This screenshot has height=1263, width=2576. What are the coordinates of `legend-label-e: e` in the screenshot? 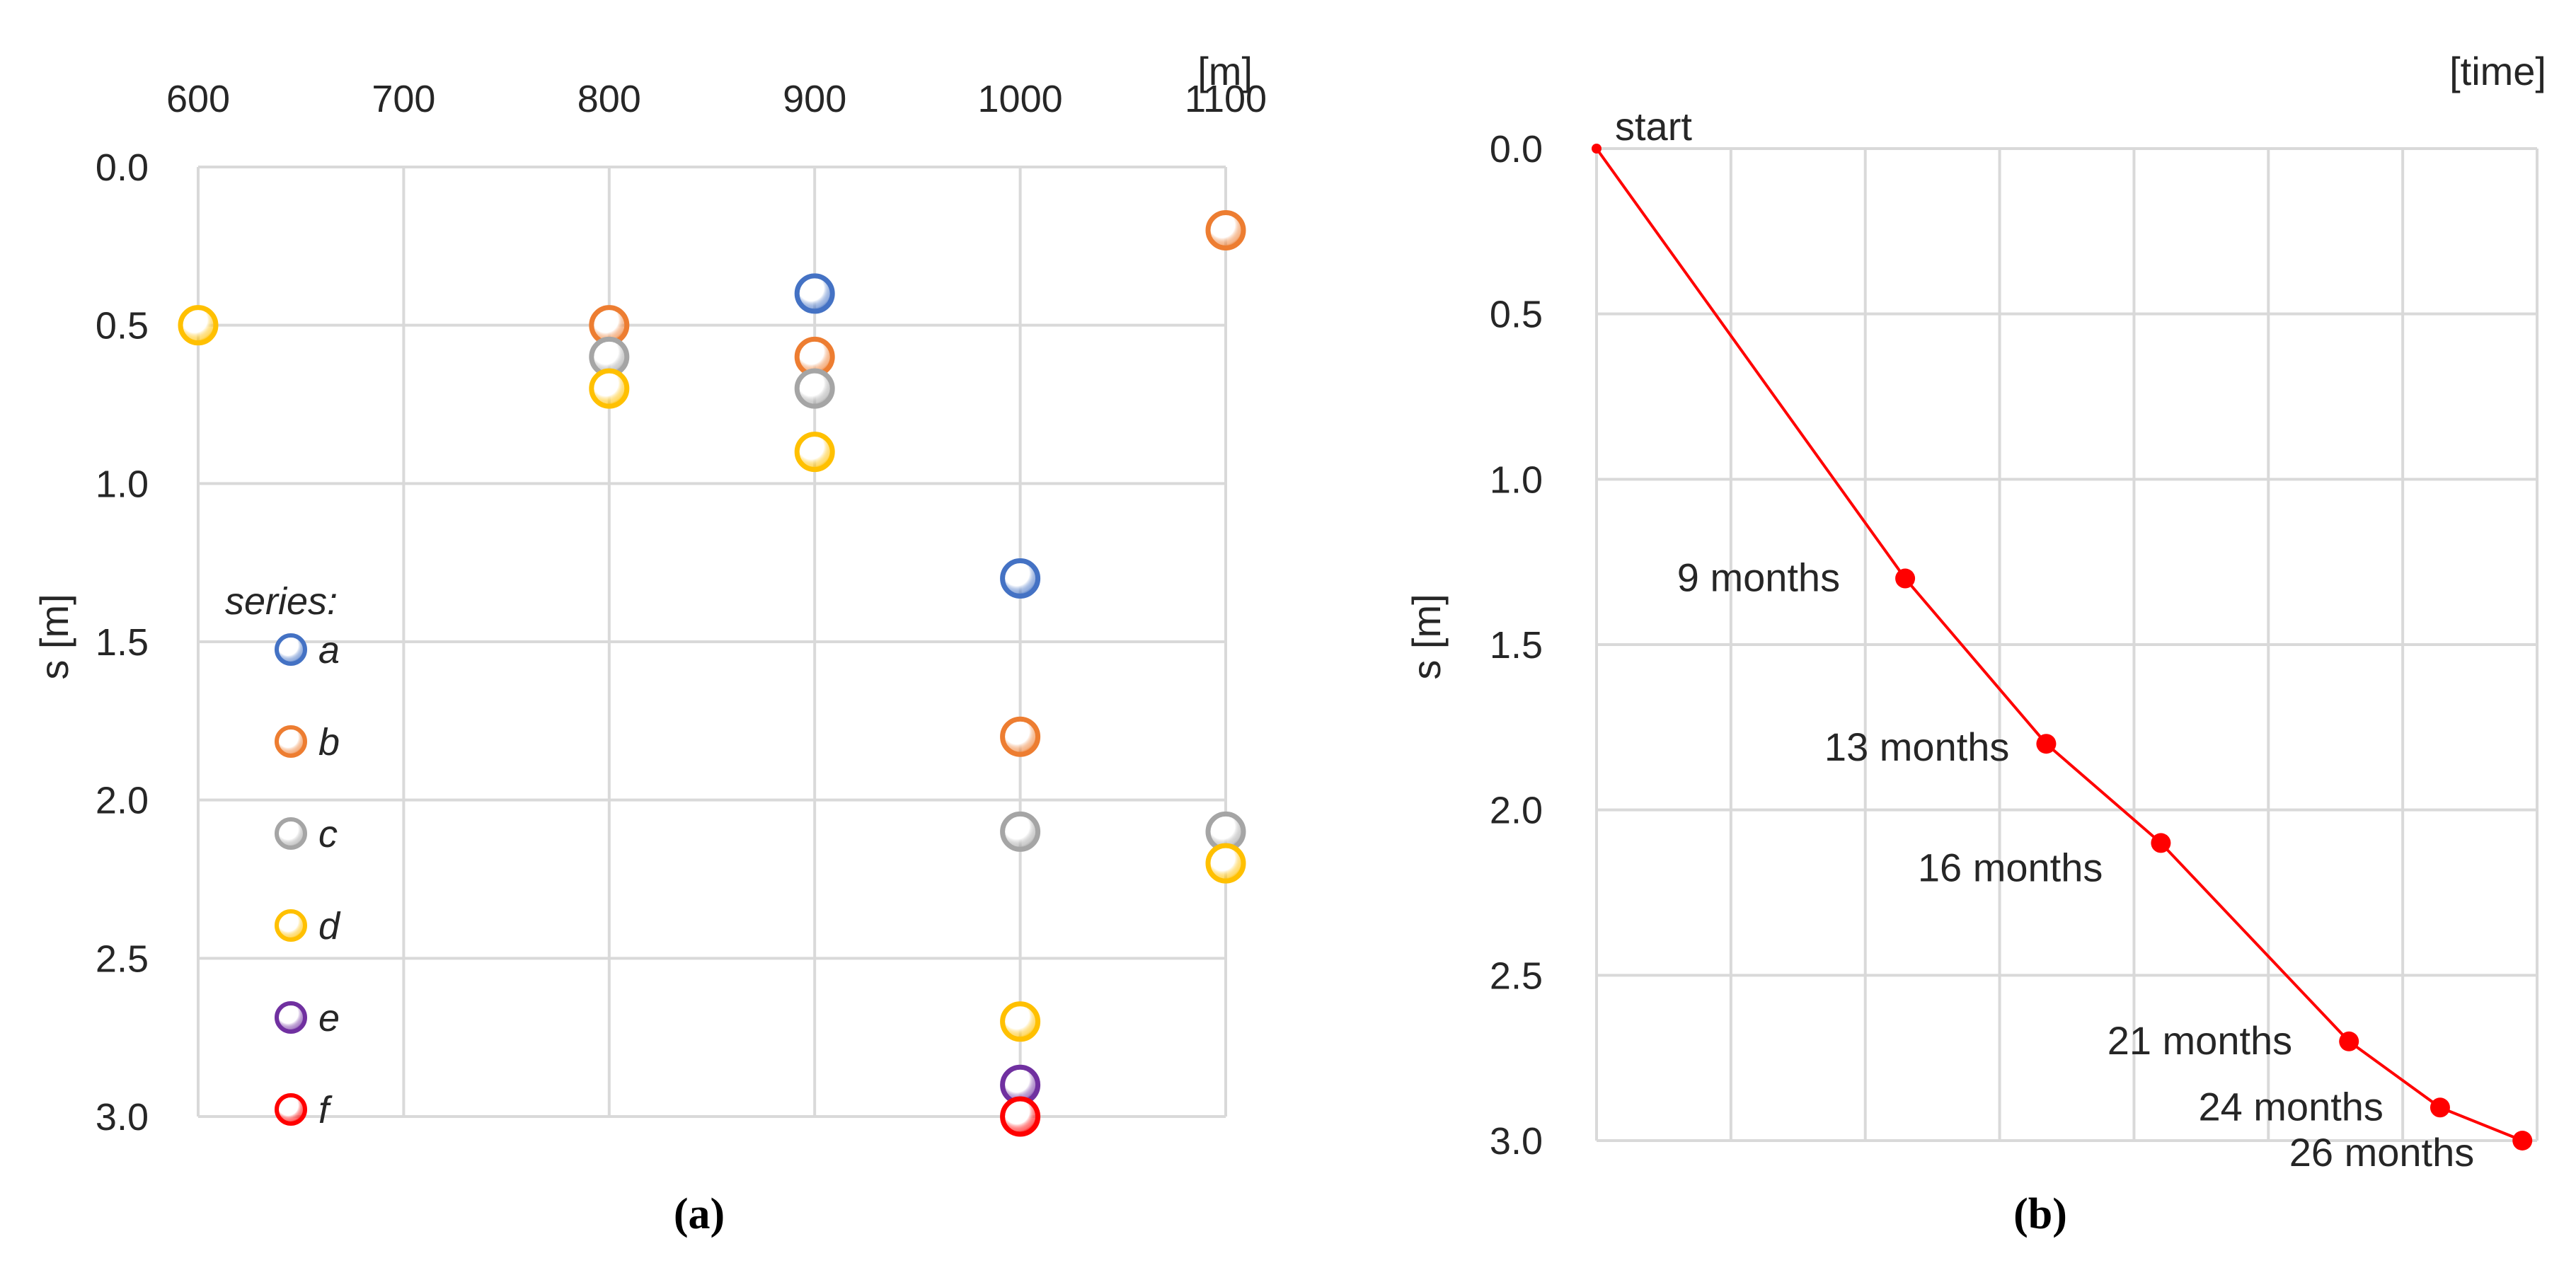 It's located at (329, 1018).